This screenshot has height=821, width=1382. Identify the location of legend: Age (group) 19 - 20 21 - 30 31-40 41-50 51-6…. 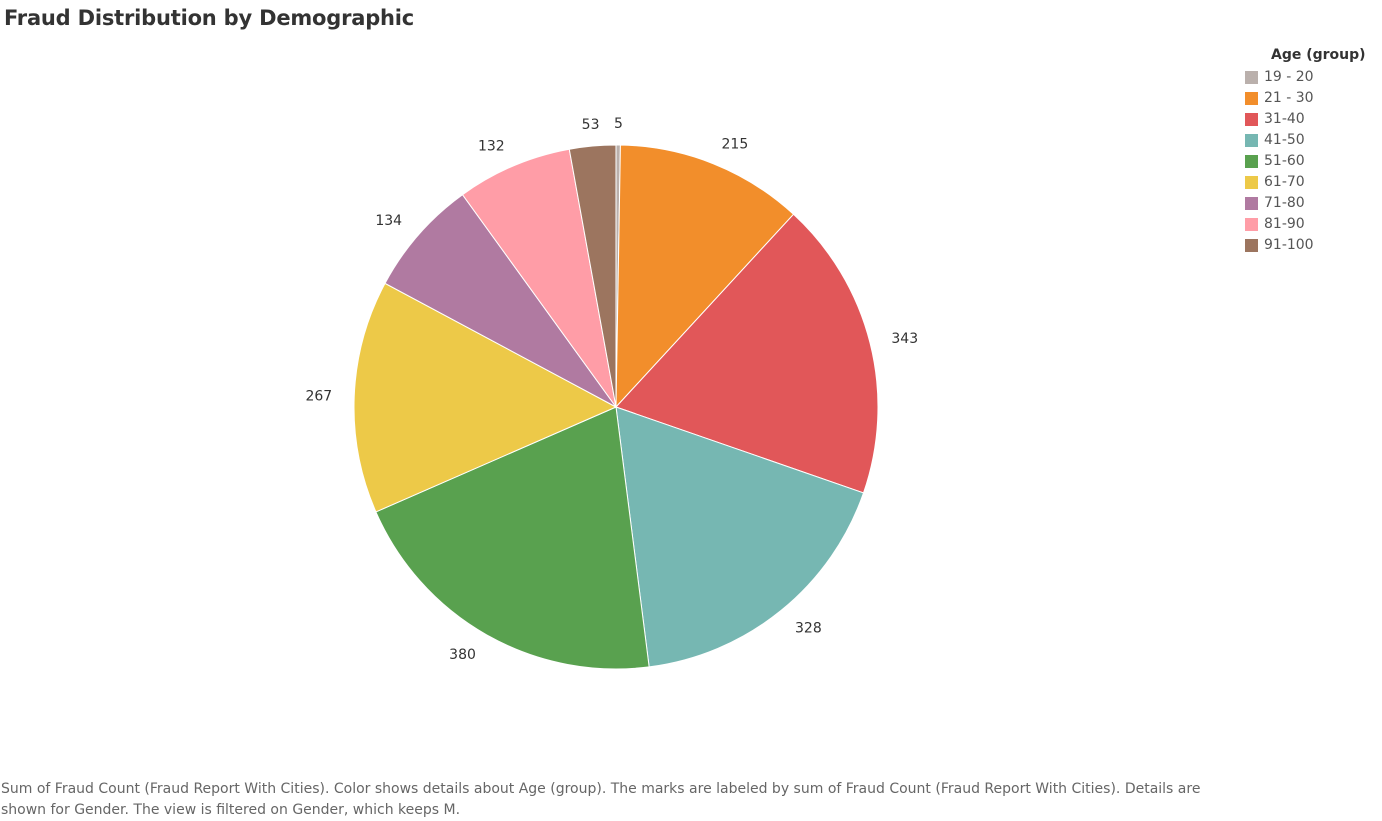
(1305, 151).